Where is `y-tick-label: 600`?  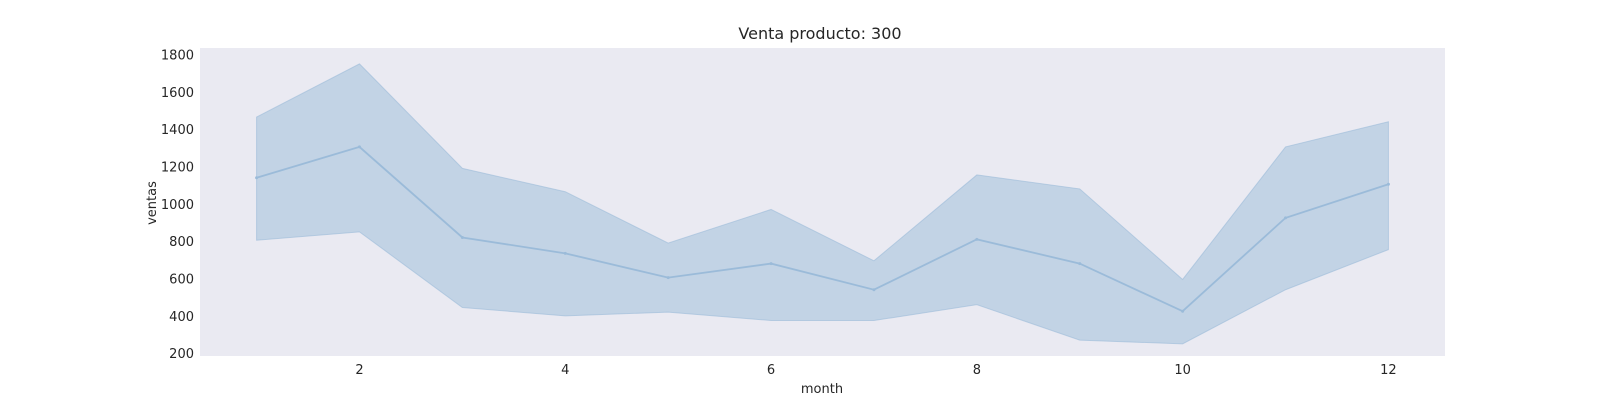 y-tick-label: 600 is located at coordinates (181, 280).